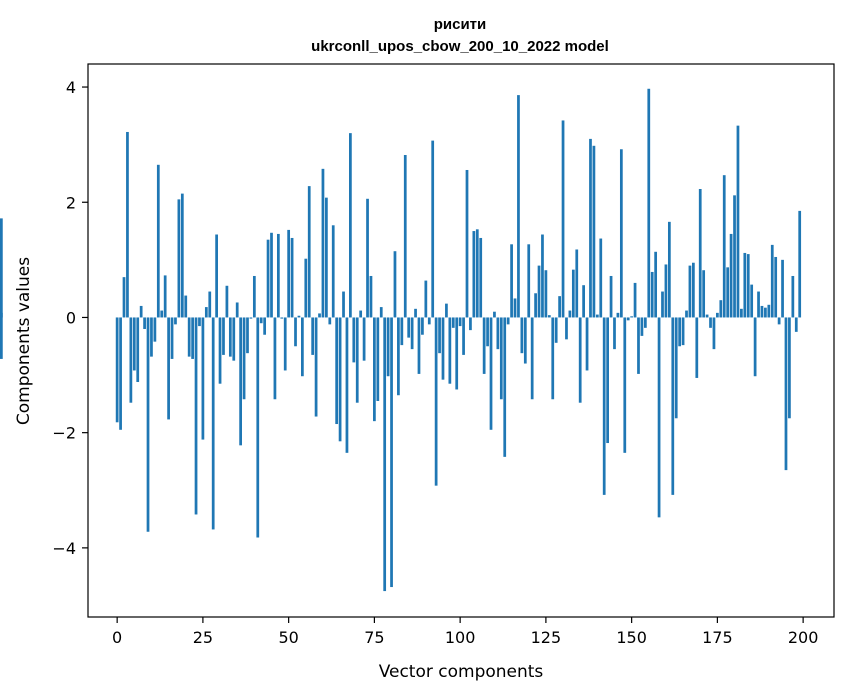 This screenshot has height=696, width=847. I want to click on y-tick-label: −4, so click(64, 548).